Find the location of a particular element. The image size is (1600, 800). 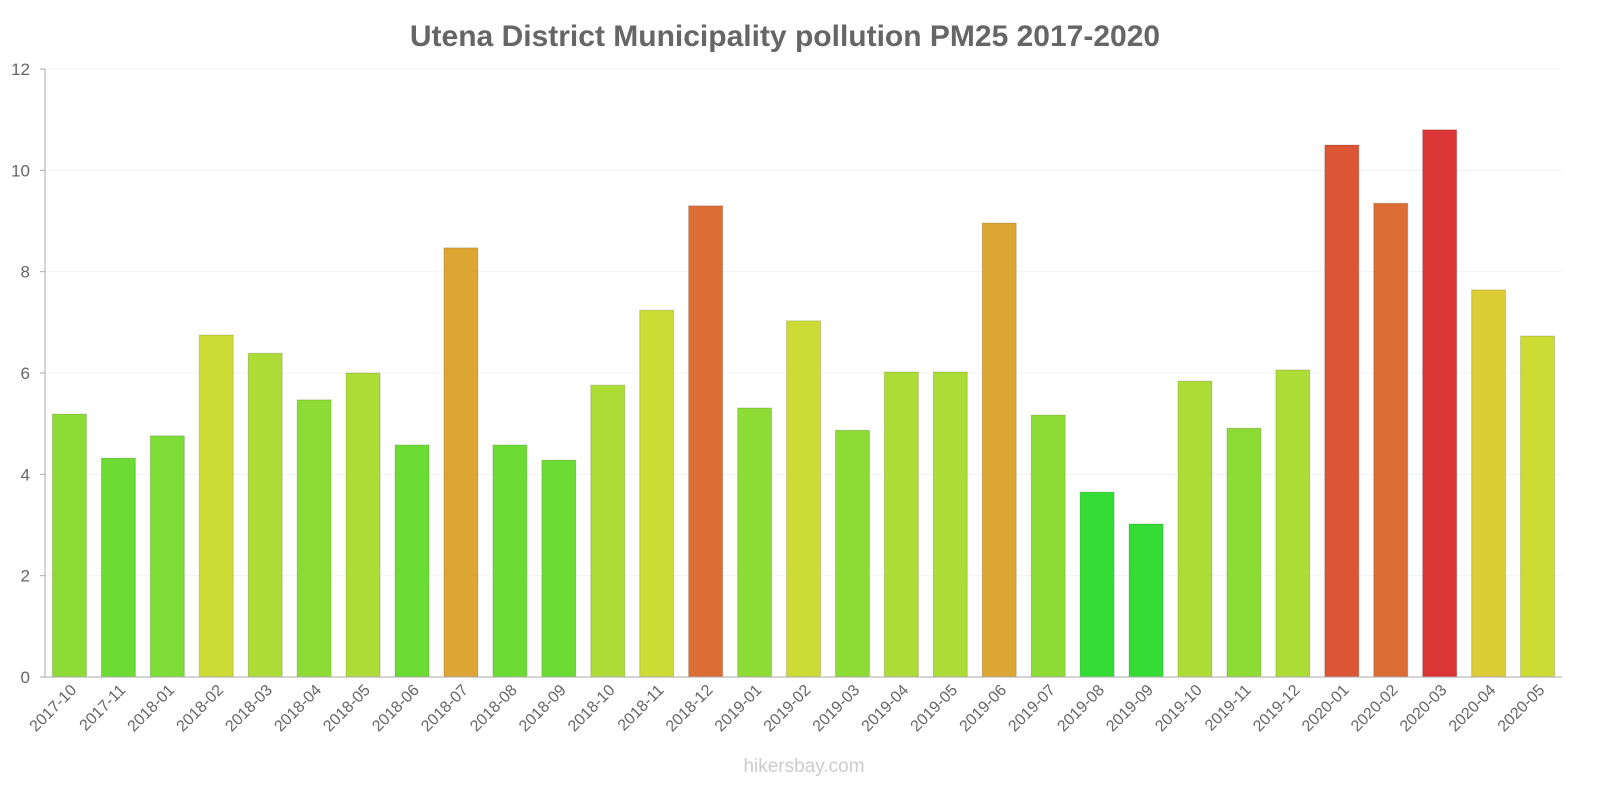

x-tick-label: 2019-10 is located at coordinates (1179, 709).